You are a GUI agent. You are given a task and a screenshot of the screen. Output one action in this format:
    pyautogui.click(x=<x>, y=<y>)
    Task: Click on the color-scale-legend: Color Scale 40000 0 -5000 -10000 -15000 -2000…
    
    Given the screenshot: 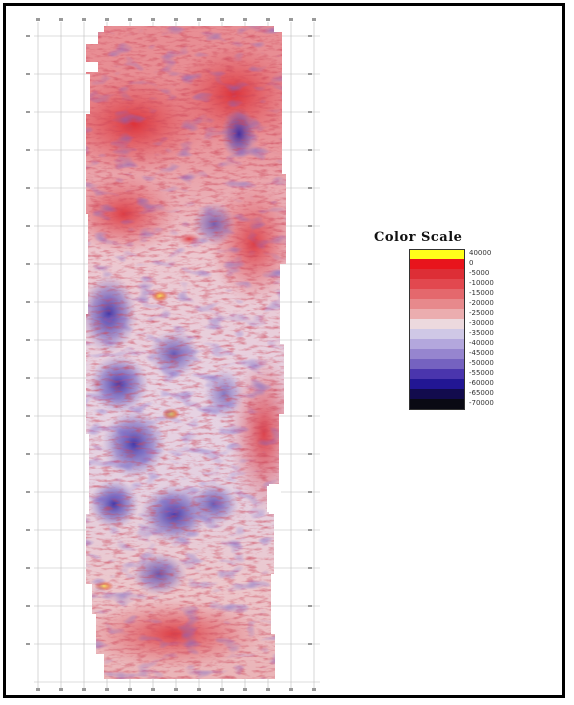 What is the action you would take?
    pyautogui.click(x=442, y=320)
    